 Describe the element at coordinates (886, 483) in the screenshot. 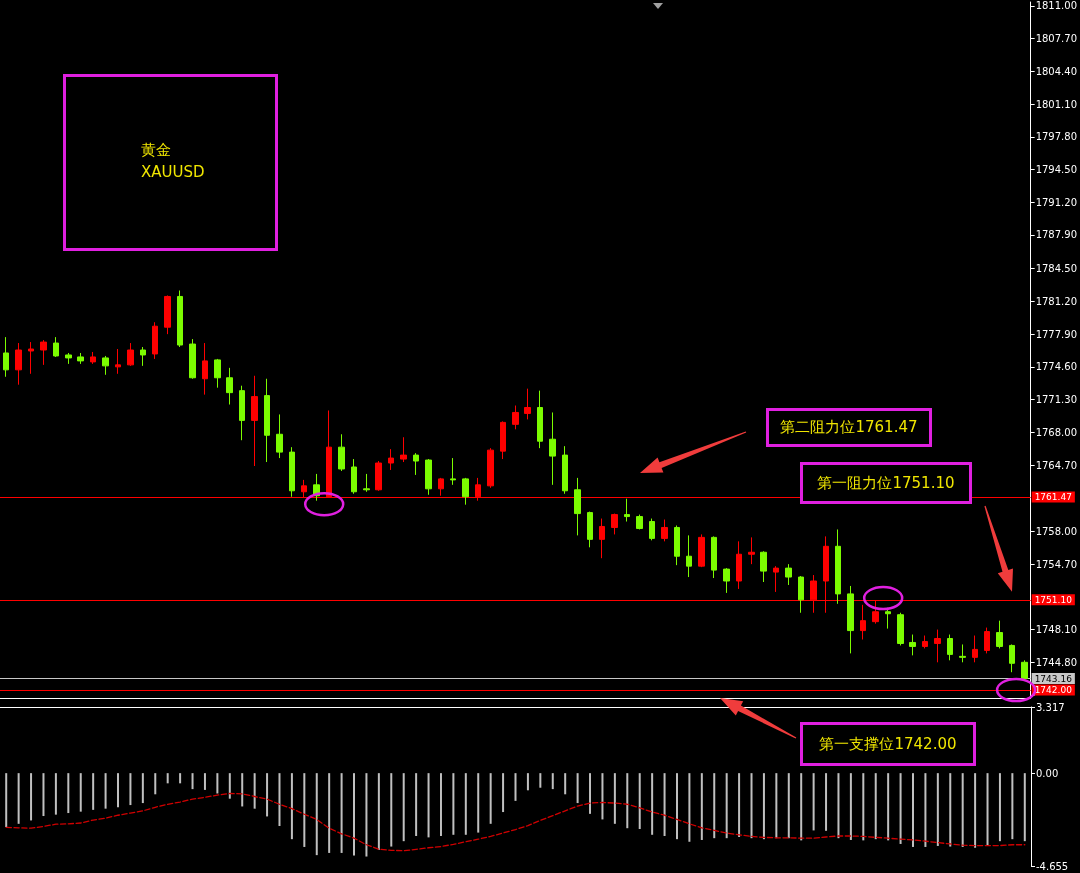

I see `annotation: 第一阻力位1751.10` at that location.